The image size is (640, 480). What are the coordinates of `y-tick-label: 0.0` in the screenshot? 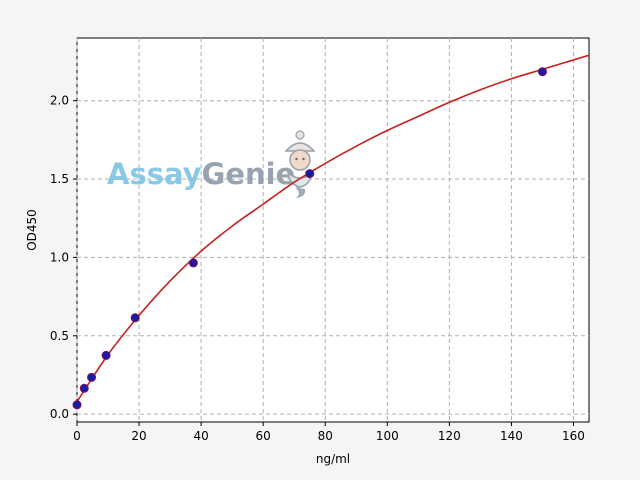 It's located at (59, 414).